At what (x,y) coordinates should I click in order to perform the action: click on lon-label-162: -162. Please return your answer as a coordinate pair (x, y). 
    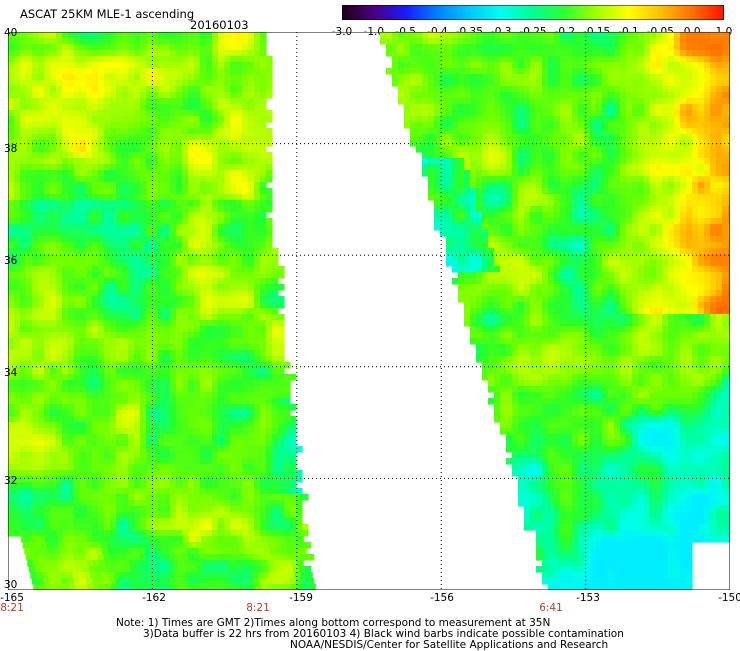
    Looking at the image, I should click on (154, 598).